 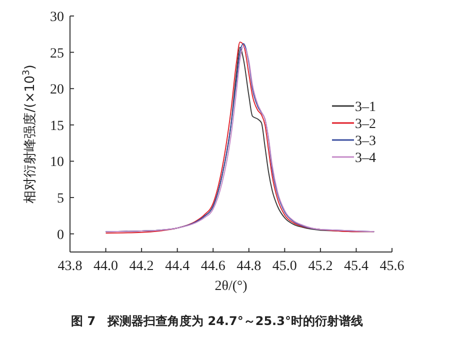 What do you see at coordinates (70, 266) in the screenshot?
I see `x-tick-label: 43.8` at bounding box center [70, 266].